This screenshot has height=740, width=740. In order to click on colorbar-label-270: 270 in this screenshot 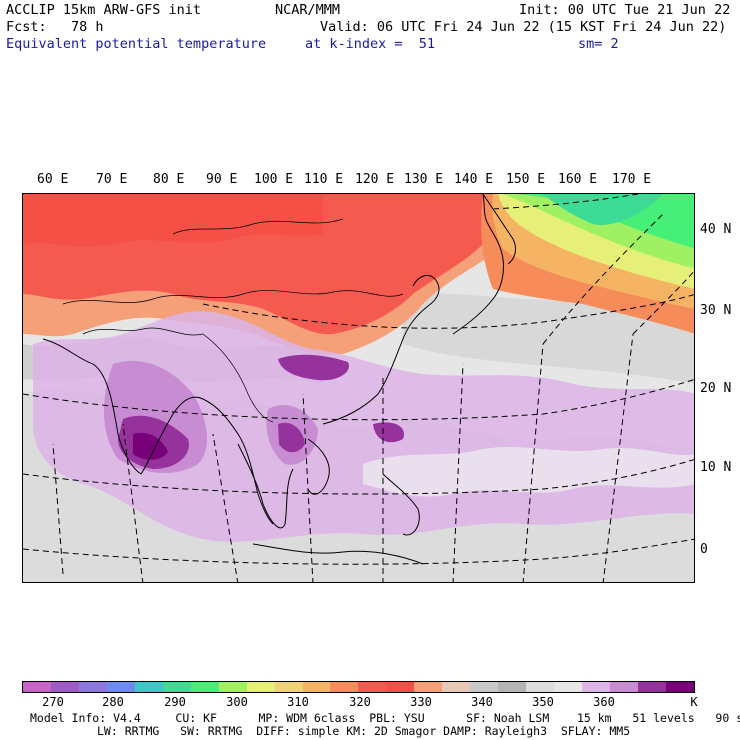, I will do `click(53, 702)`.